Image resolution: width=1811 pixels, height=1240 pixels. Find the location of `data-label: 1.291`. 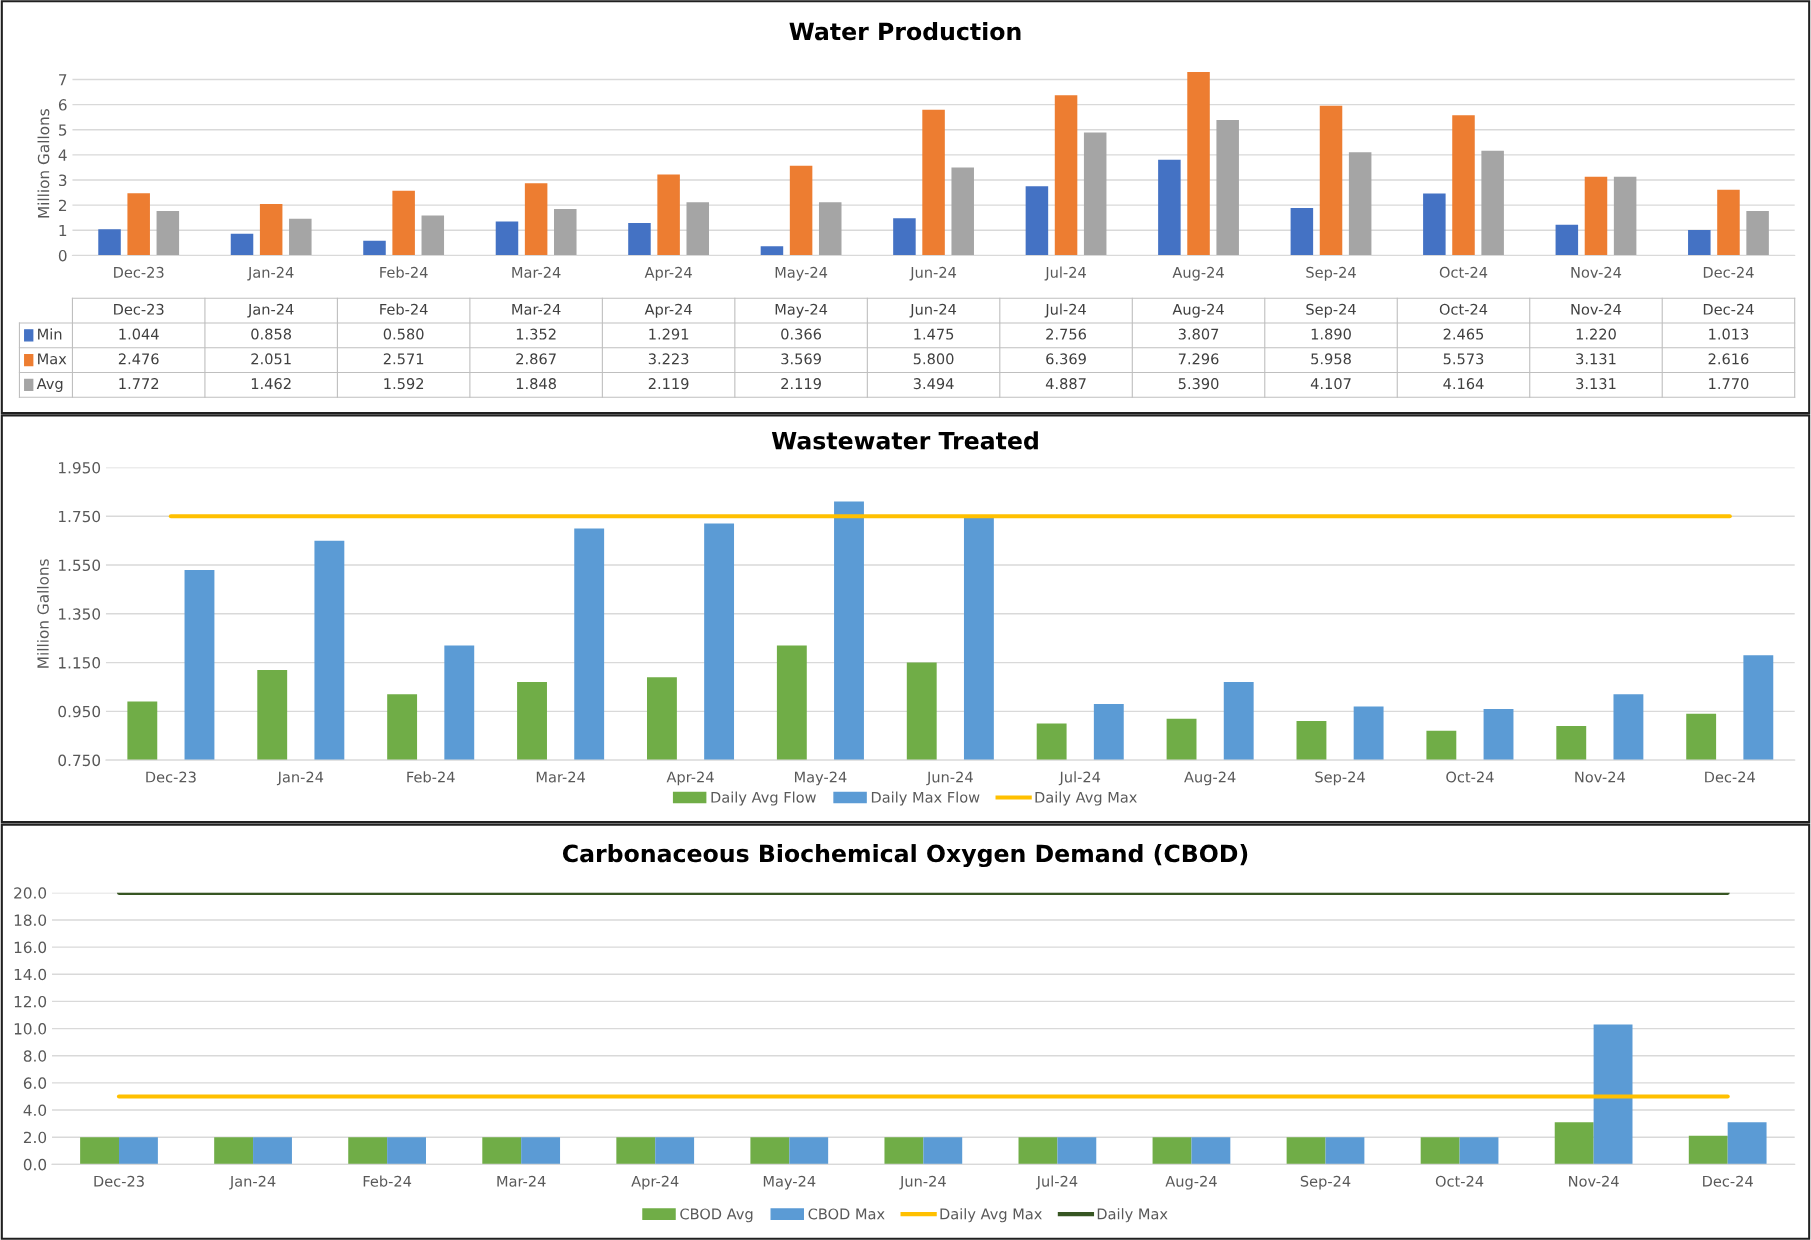

data-label: 1.291 is located at coordinates (669, 334).